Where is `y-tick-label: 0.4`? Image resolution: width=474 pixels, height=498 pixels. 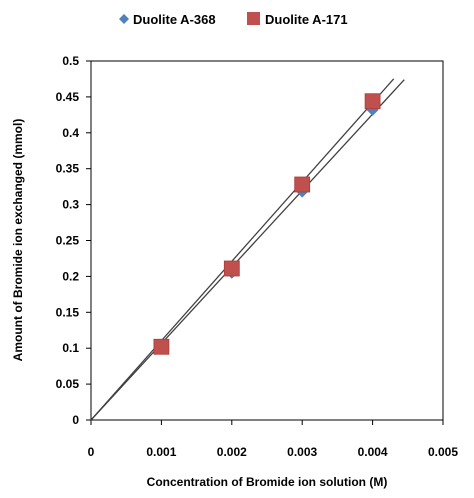 y-tick-label: 0.4 is located at coordinates (70, 133).